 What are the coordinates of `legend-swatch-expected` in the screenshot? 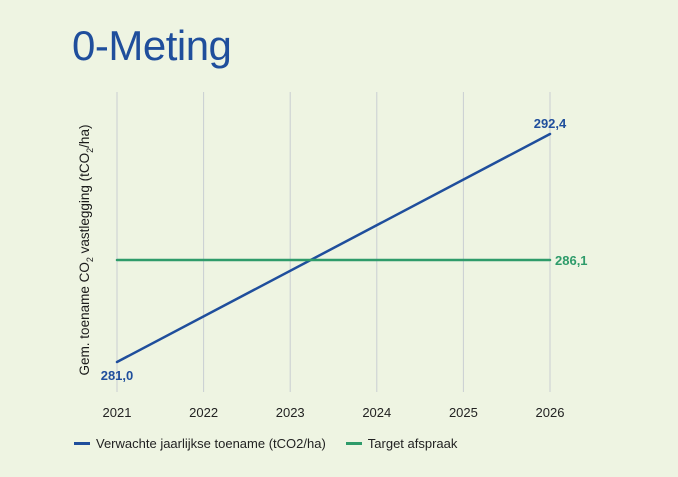 It's located at (82, 443).